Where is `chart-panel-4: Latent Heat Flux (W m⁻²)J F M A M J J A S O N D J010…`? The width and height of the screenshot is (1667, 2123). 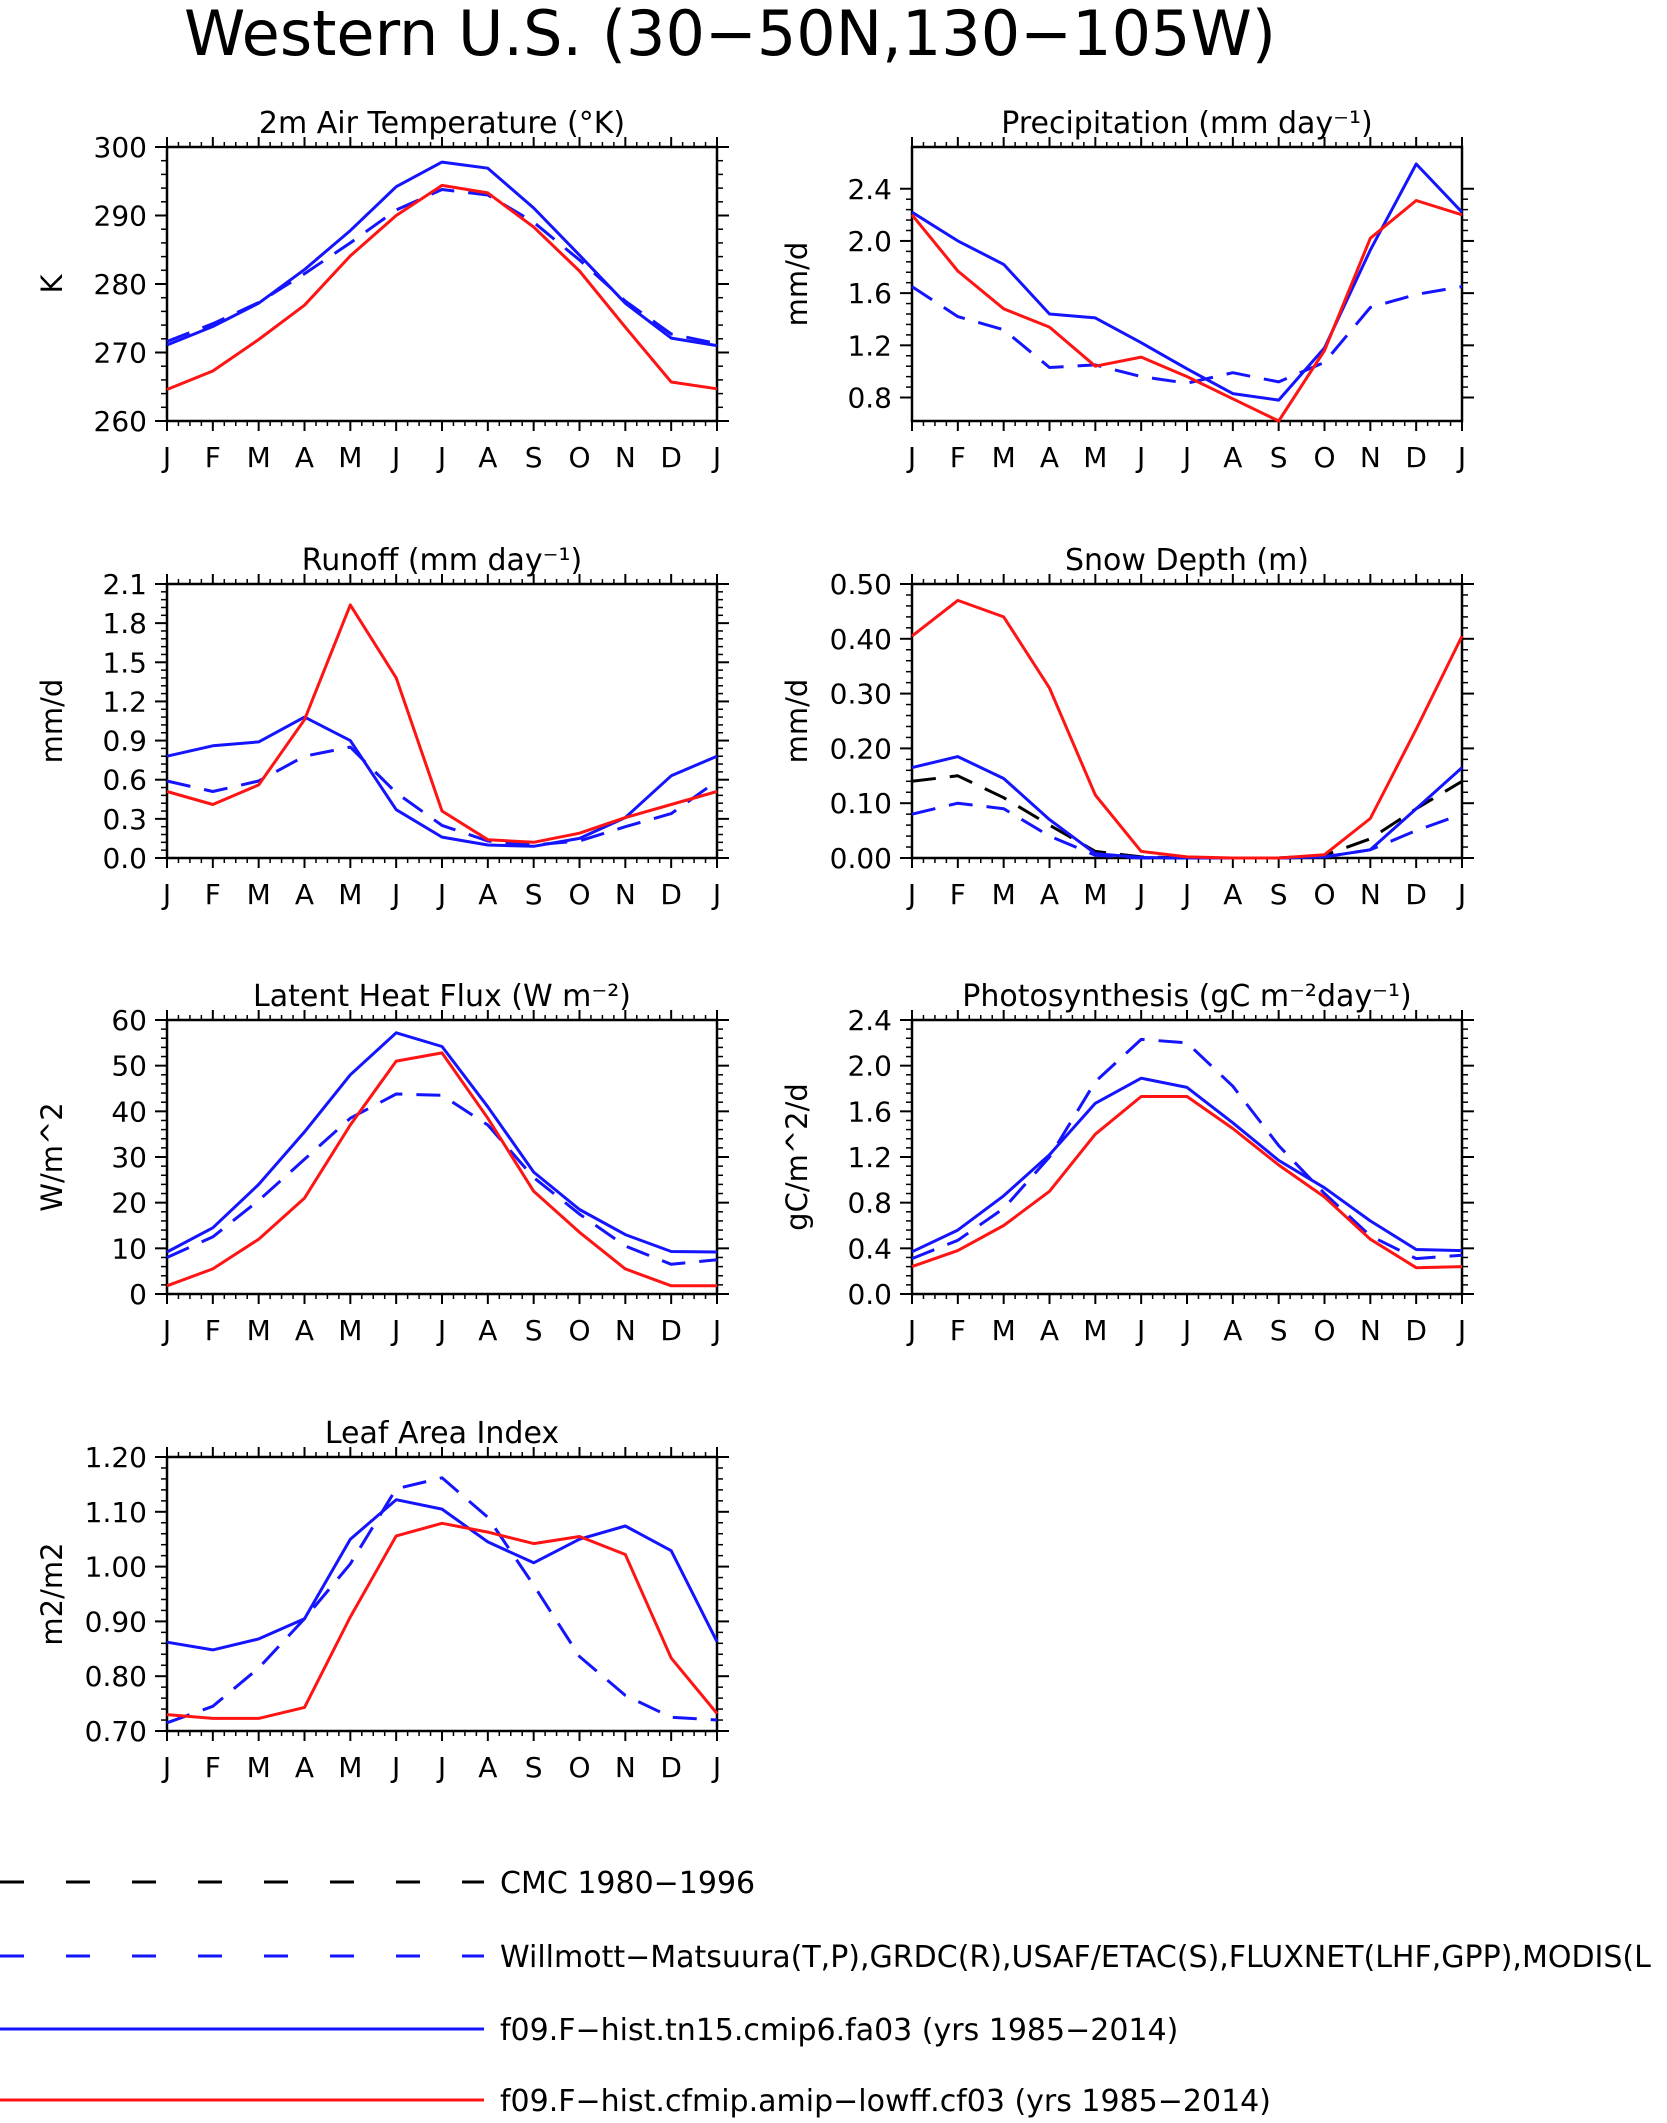 chart-panel-4: Latent Heat Flux (W m⁻²)J F M A M J J A S O N D J010… is located at coordinates (382, 1163).